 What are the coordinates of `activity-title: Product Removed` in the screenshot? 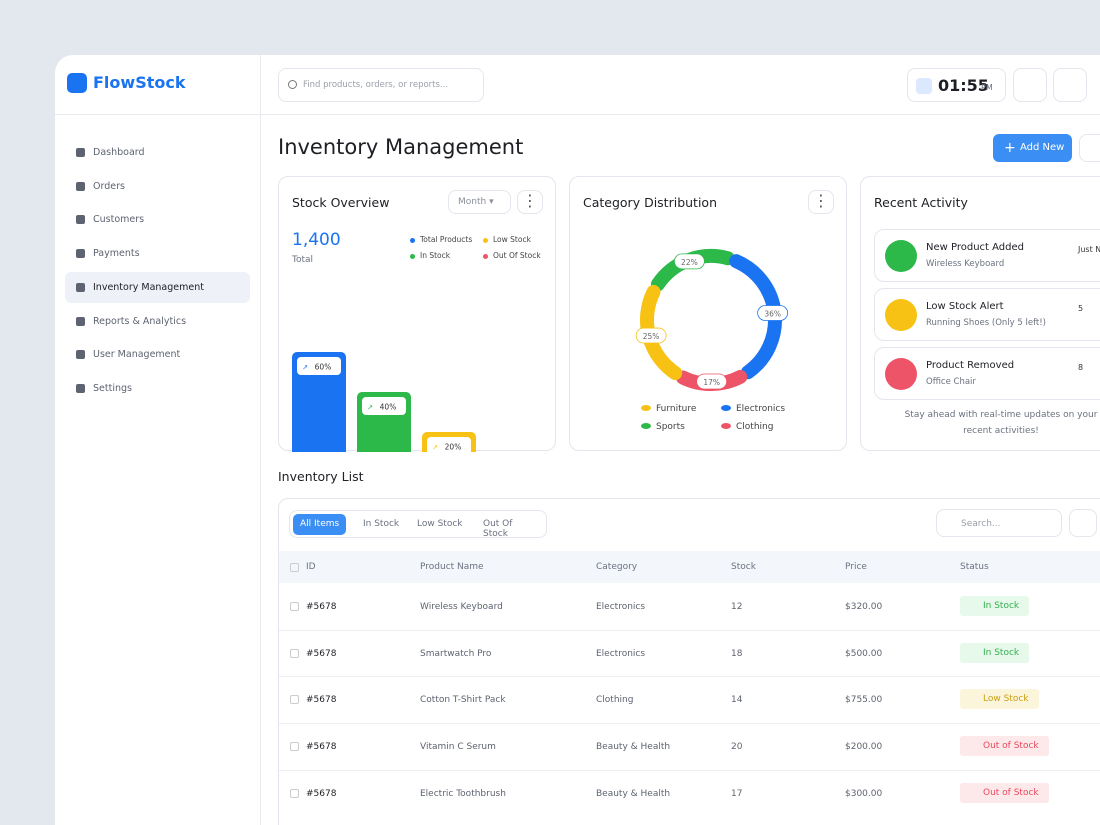 It's located at (970, 365).